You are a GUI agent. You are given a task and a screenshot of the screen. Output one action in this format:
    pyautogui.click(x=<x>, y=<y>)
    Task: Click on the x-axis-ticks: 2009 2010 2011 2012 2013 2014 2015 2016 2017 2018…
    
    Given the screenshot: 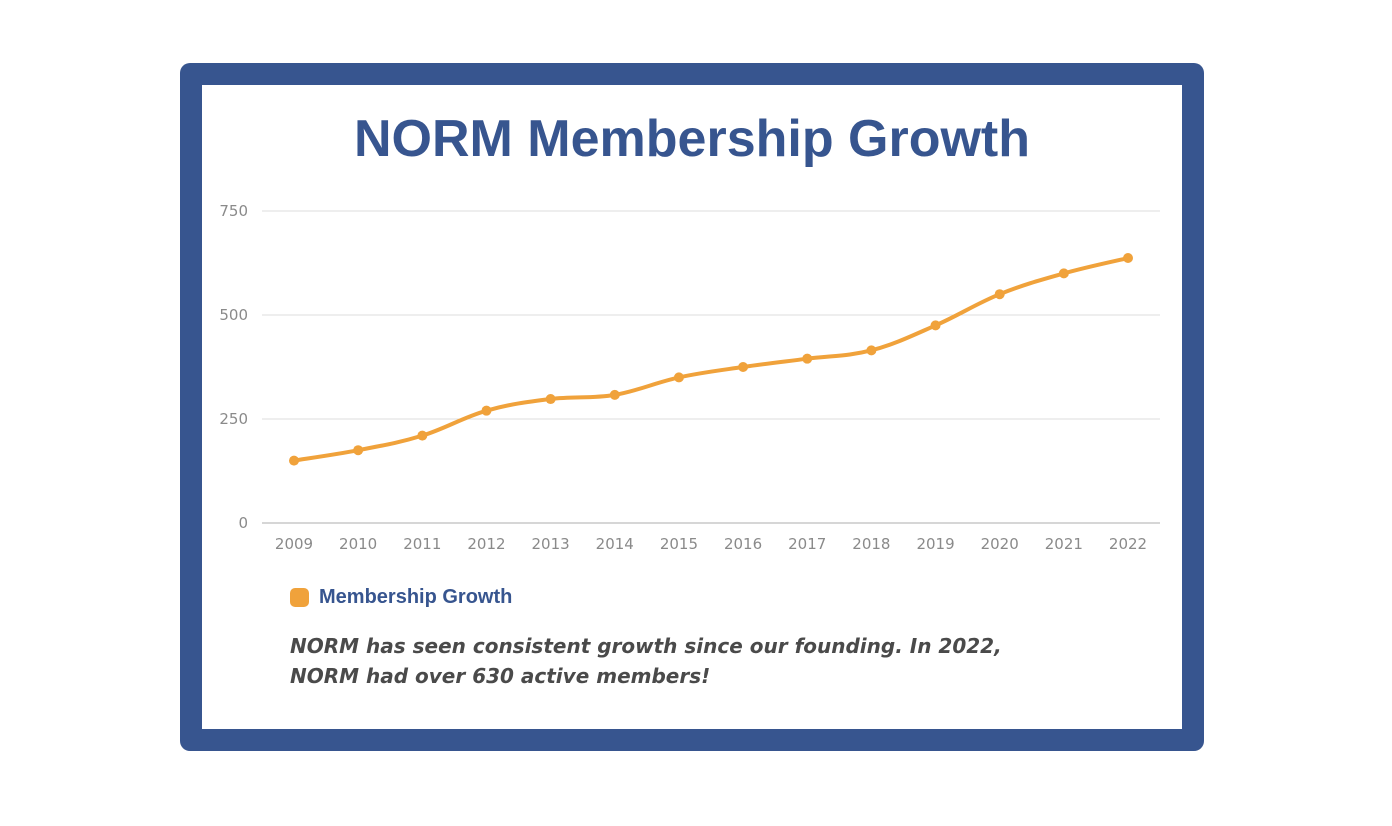 What is the action you would take?
    pyautogui.click(x=711, y=544)
    